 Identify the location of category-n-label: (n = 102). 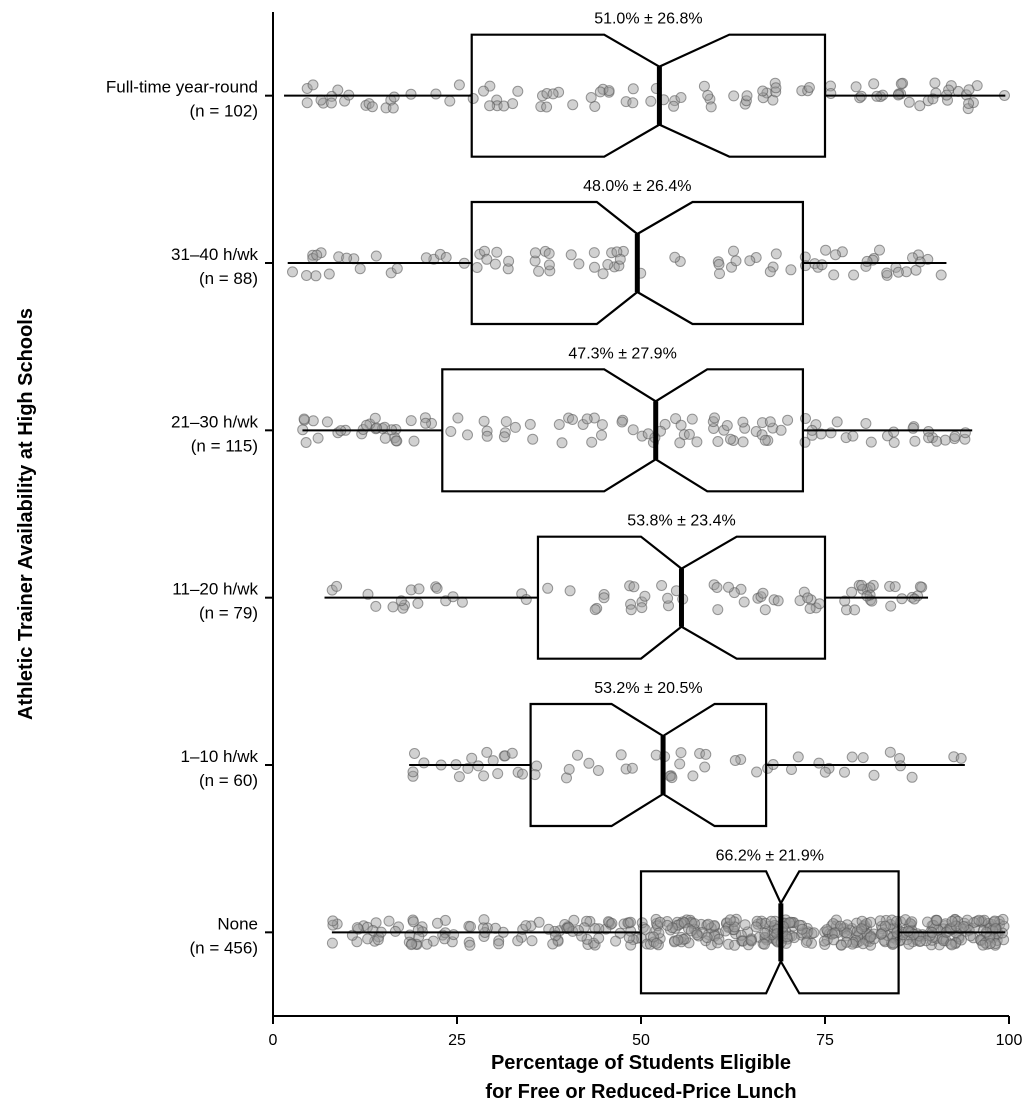
(223, 111).